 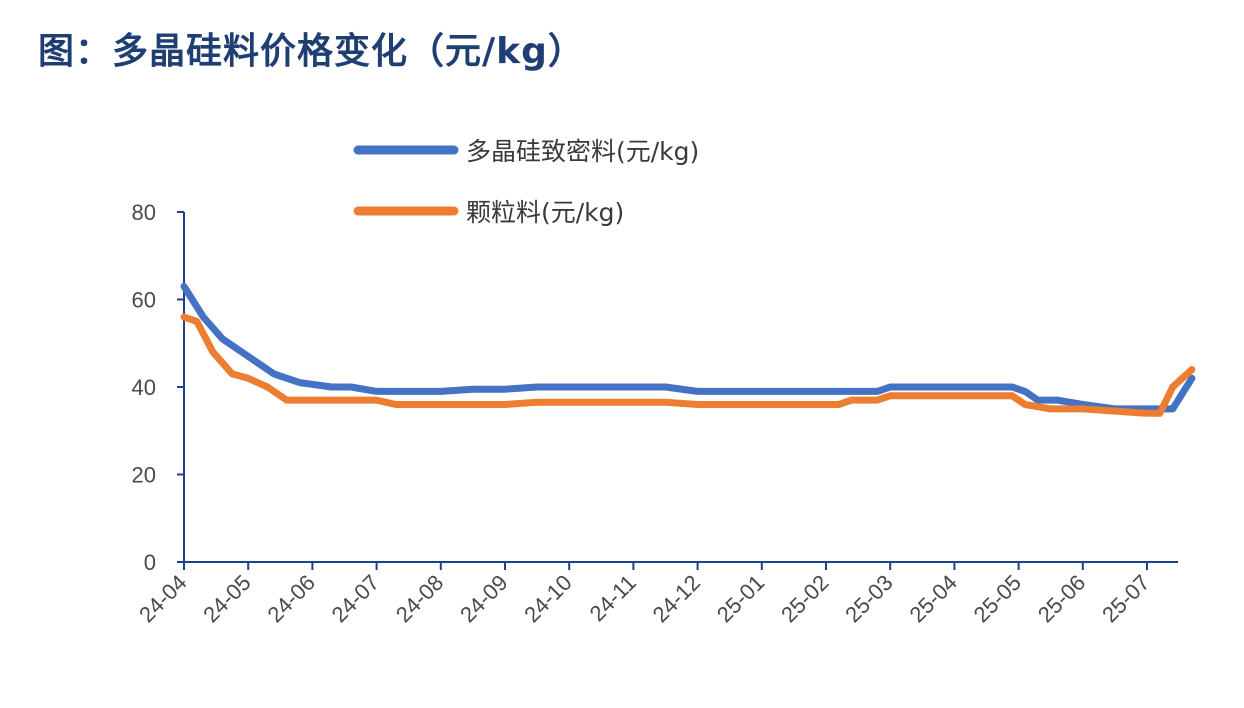 What do you see at coordinates (419, 598) in the screenshot?
I see `x-tick-label: 24-08` at bounding box center [419, 598].